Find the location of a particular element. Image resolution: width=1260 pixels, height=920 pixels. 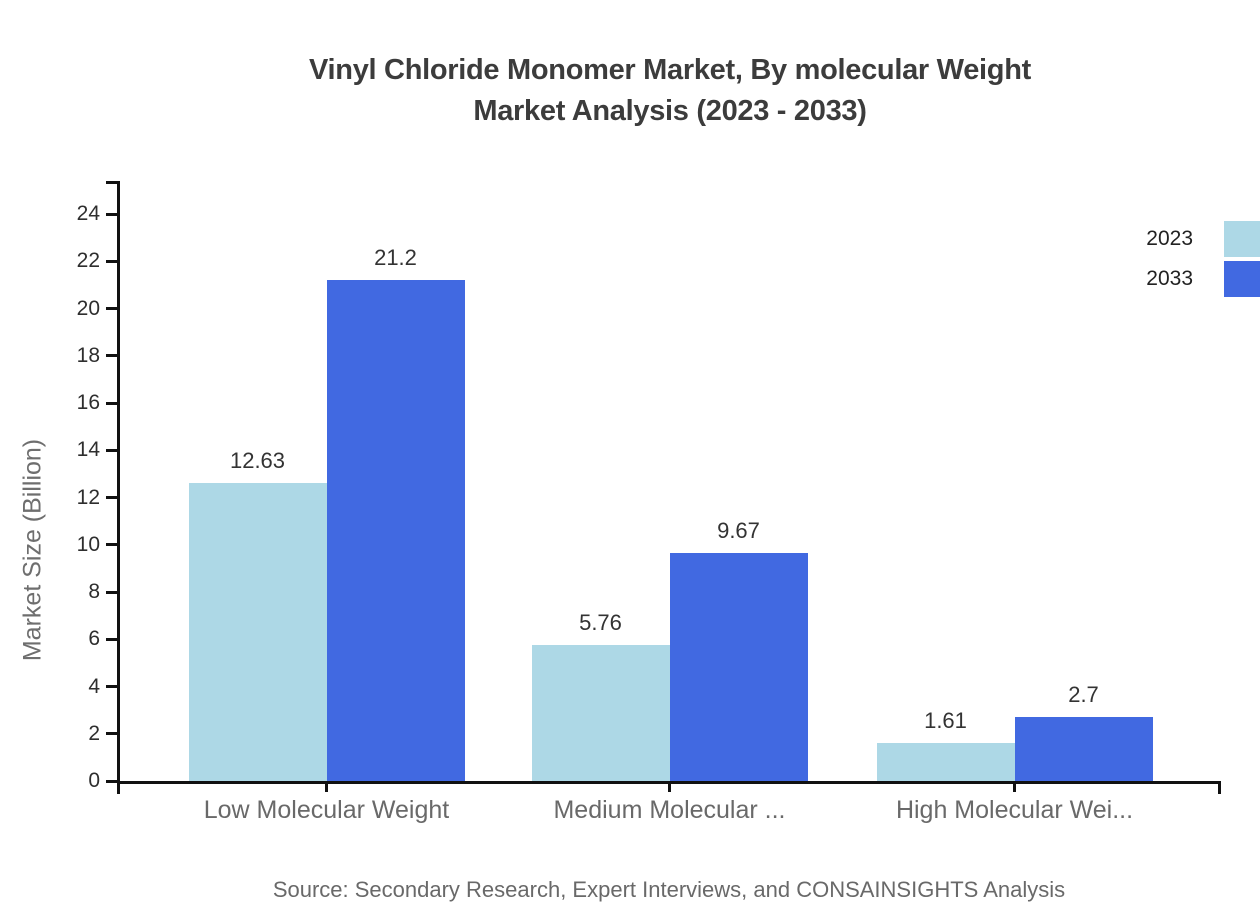

bar-value-label-2023: 12.63 is located at coordinates (257, 460).